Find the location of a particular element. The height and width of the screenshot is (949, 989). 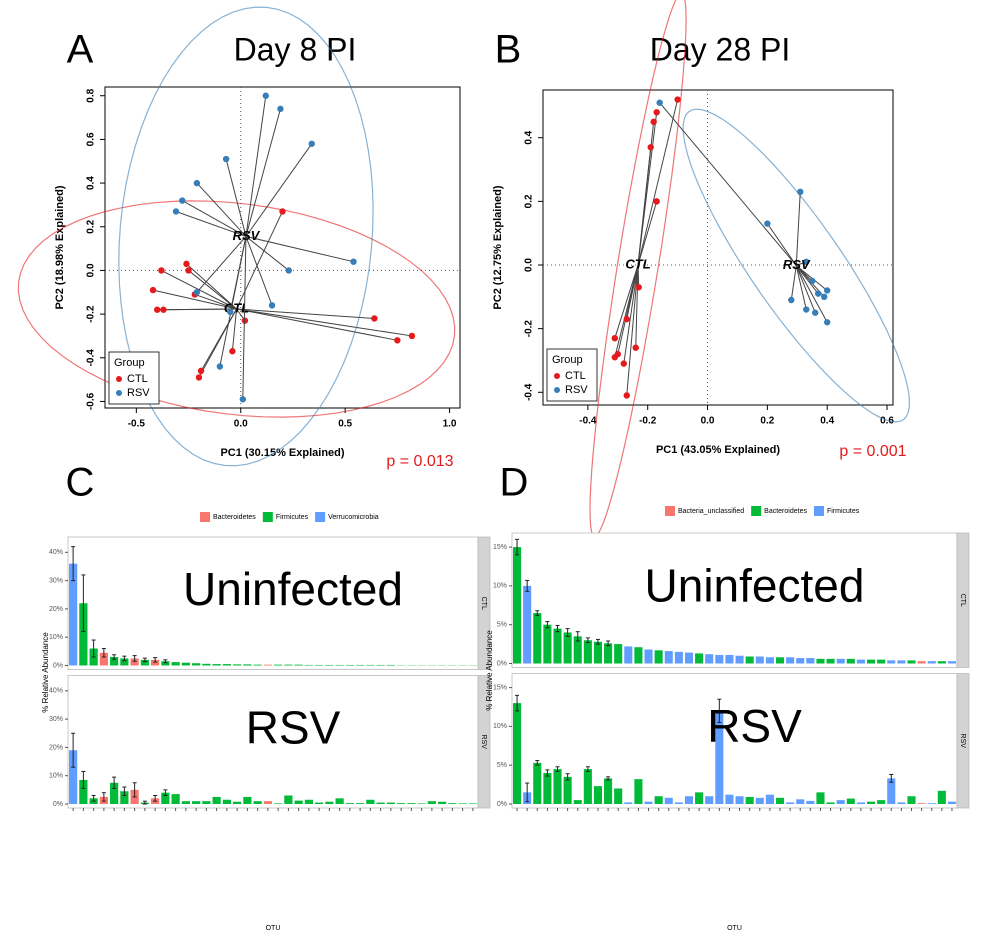

x-tick-label: 0.6 is located at coordinates (887, 421).